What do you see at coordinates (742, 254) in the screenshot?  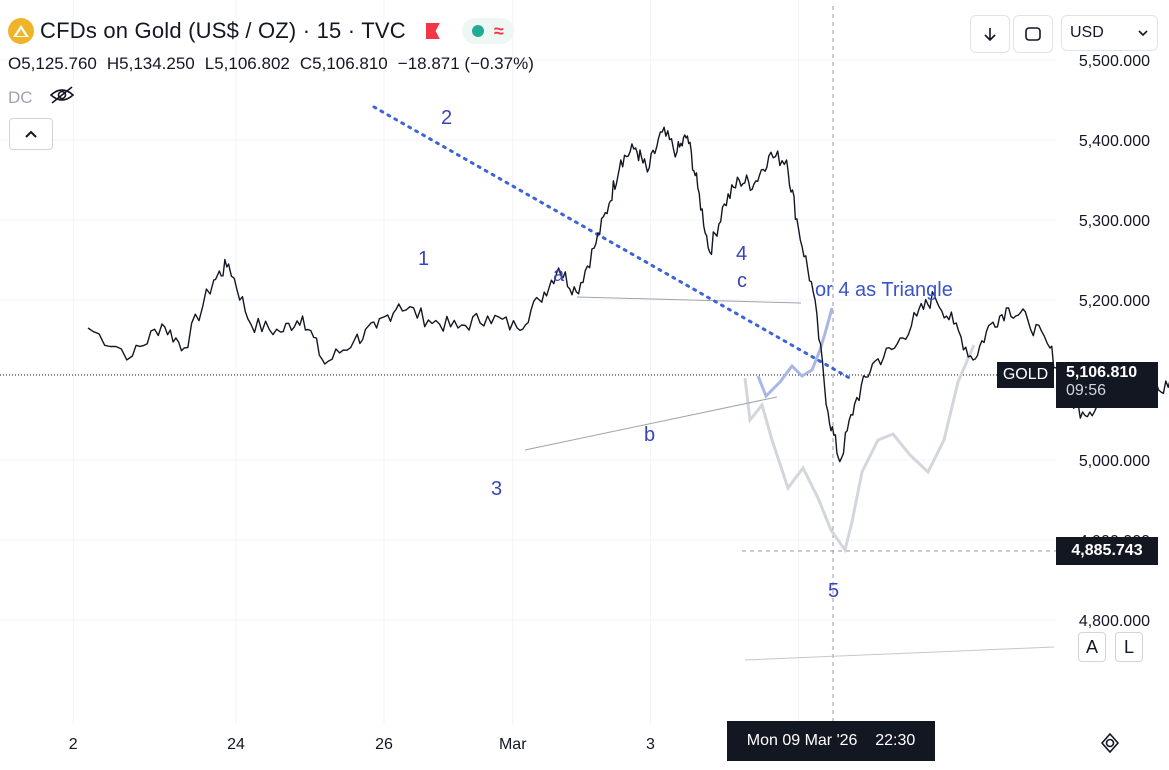 I see `wave-label-4: 4` at bounding box center [742, 254].